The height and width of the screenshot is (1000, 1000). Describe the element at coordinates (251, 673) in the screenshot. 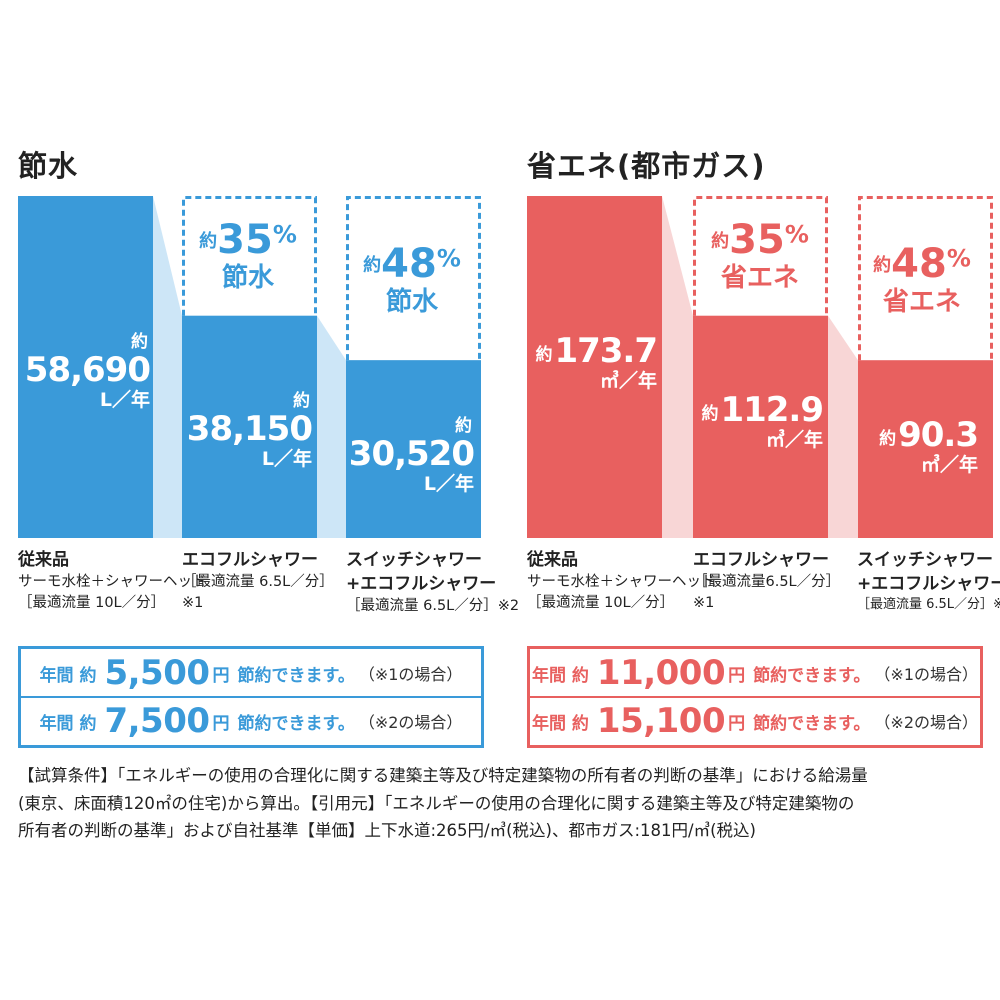

I see `water-savings-row-1: 年間 約 5,500 円 節約できます。 （※1の場合）` at that location.